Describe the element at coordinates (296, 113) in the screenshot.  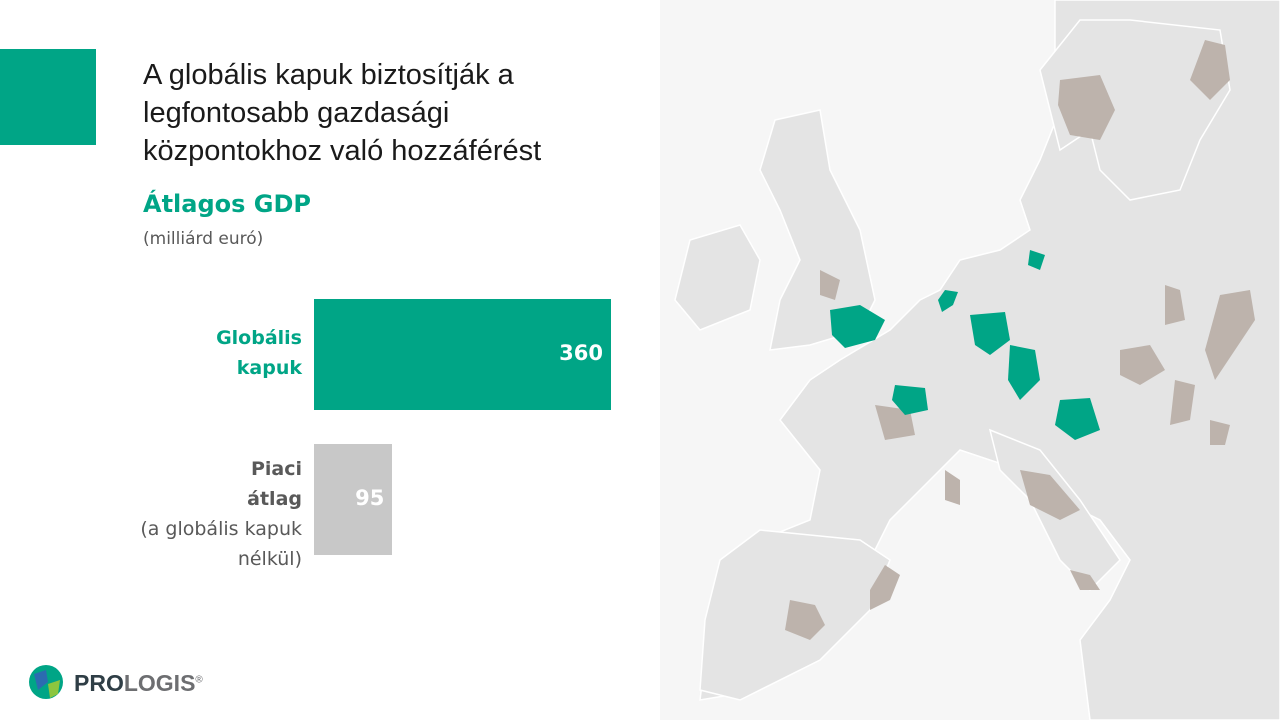
I see `title-line: legfontosabb gazdasági` at that location.